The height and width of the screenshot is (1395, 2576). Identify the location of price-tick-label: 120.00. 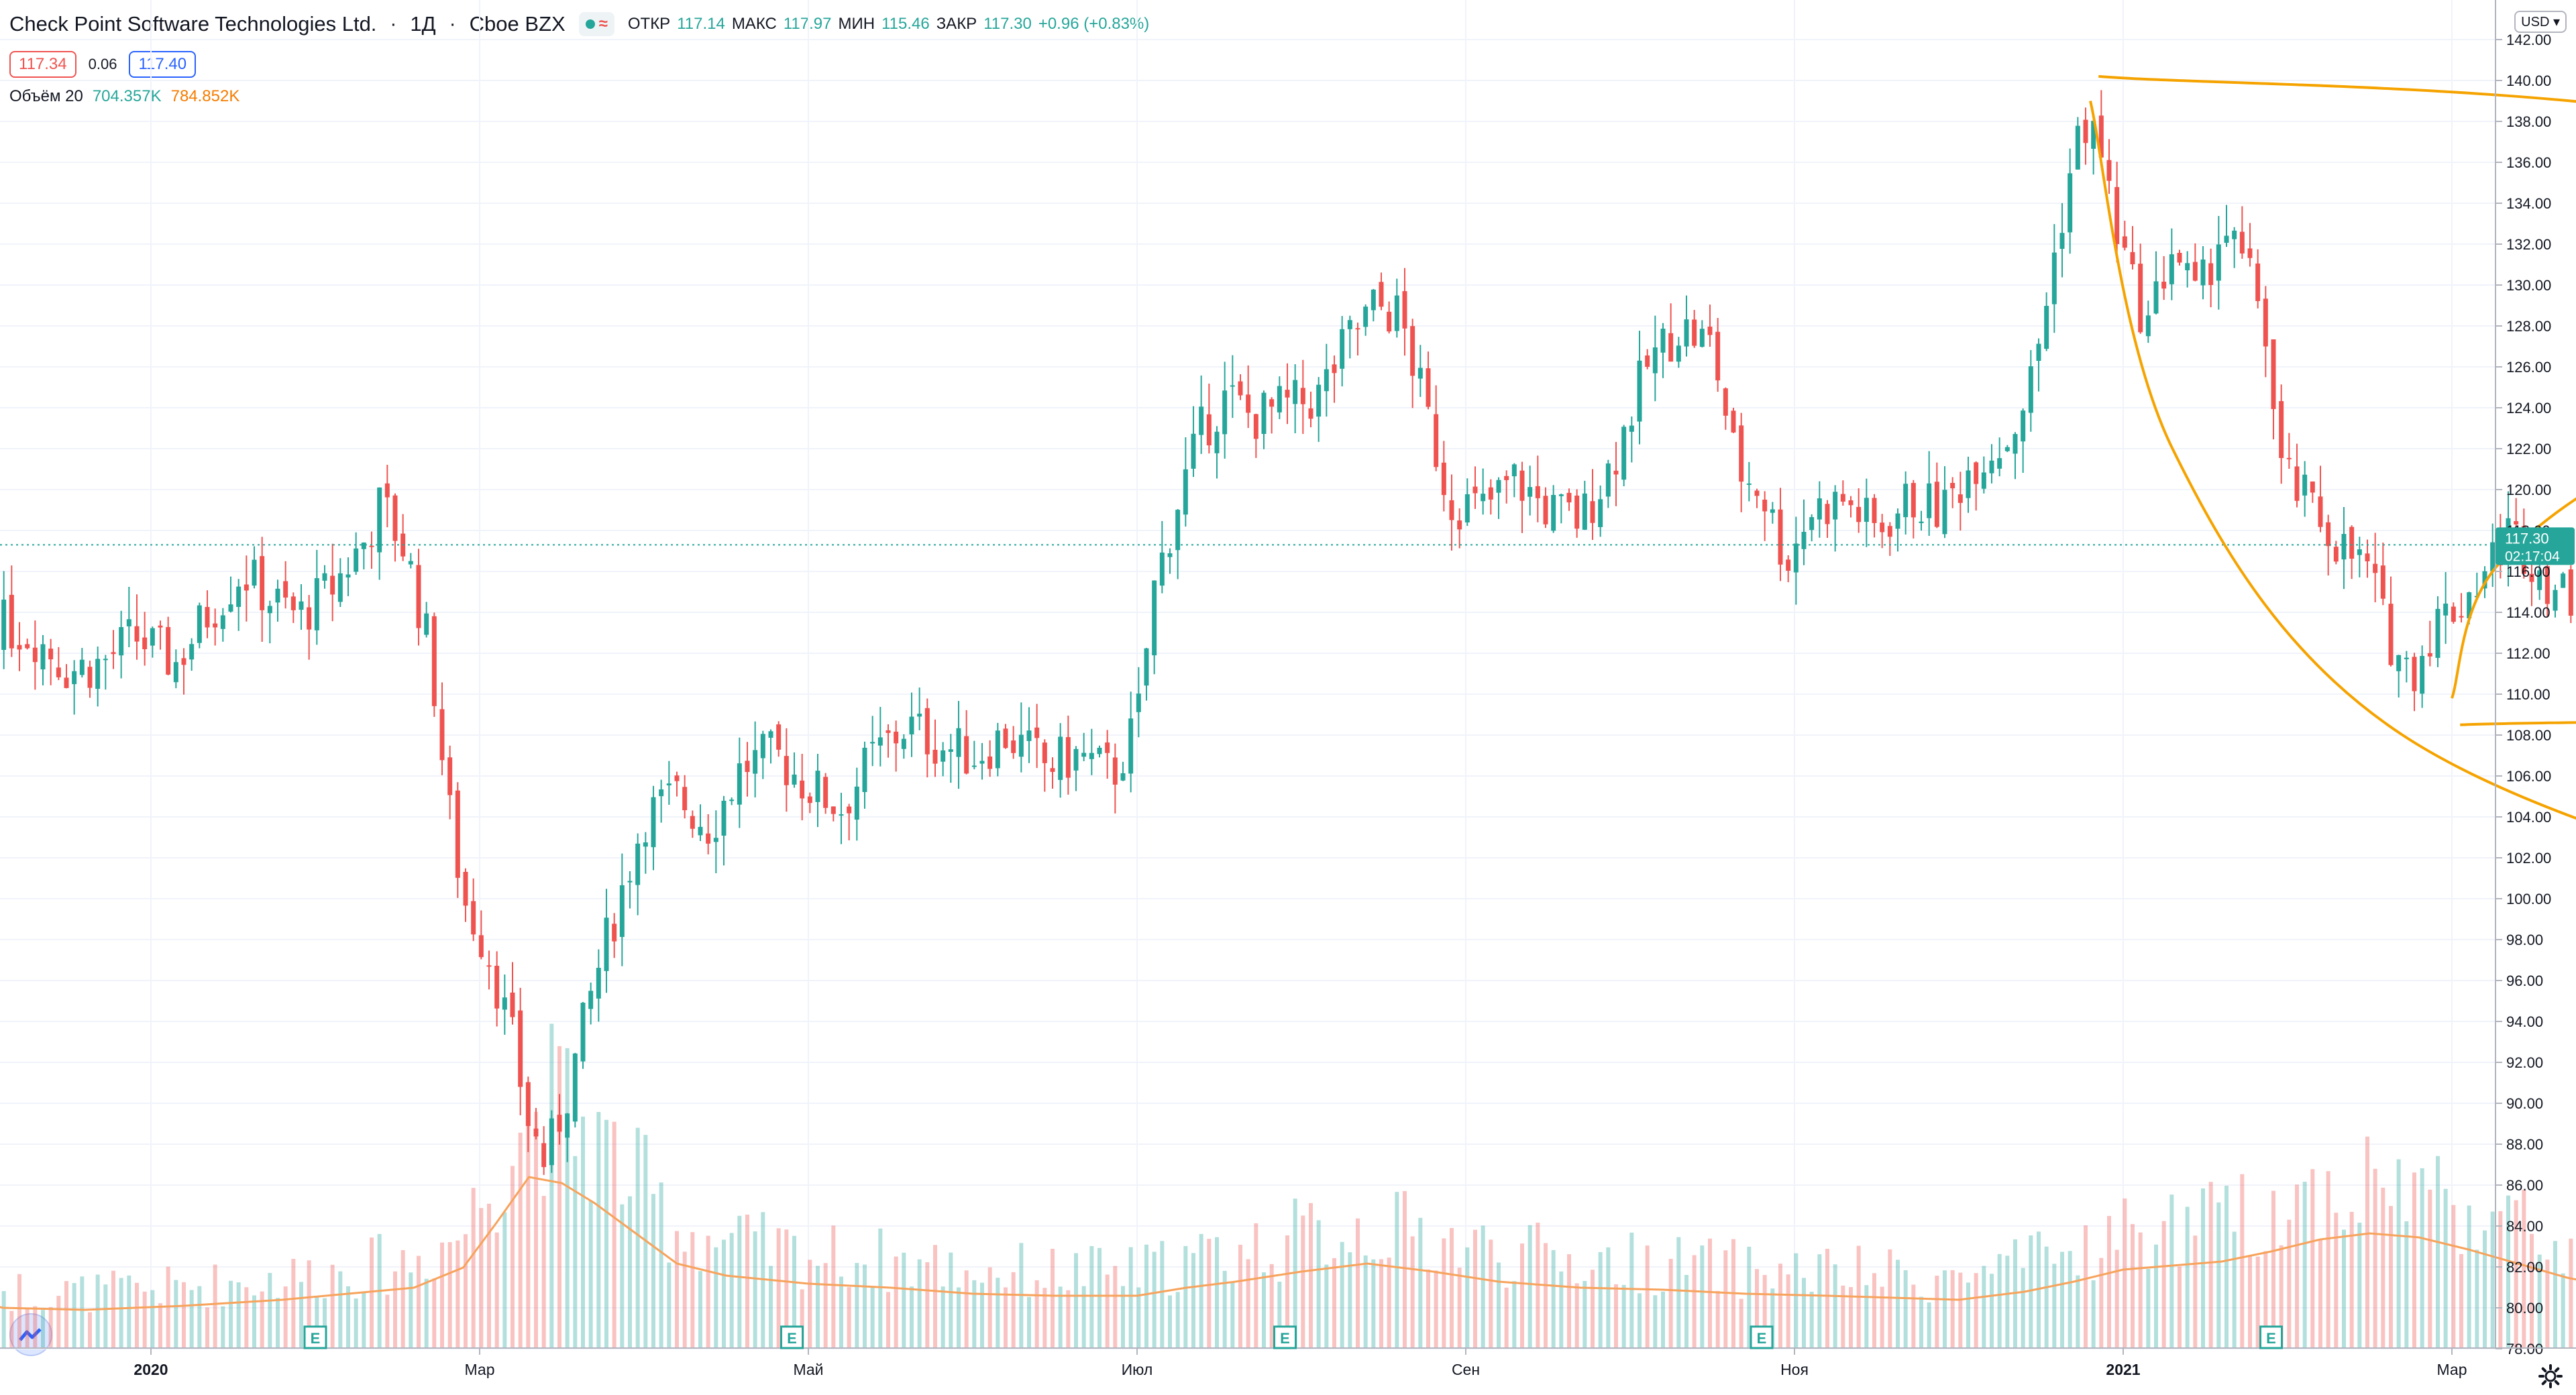
(2528, 490).